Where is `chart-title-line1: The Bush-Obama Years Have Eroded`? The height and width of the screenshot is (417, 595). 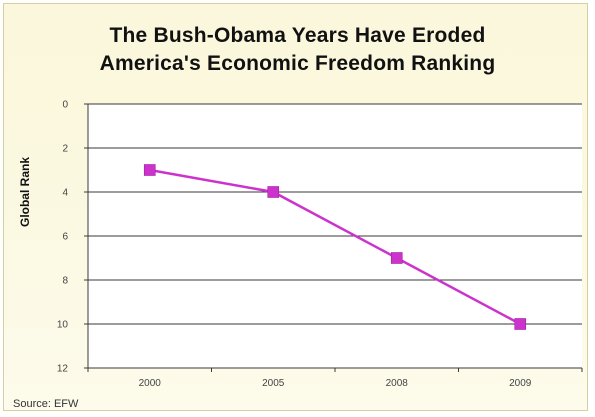 chart-title-line1: The Bush-Obama Years Have Eroded is located at coordinates (297, 35).